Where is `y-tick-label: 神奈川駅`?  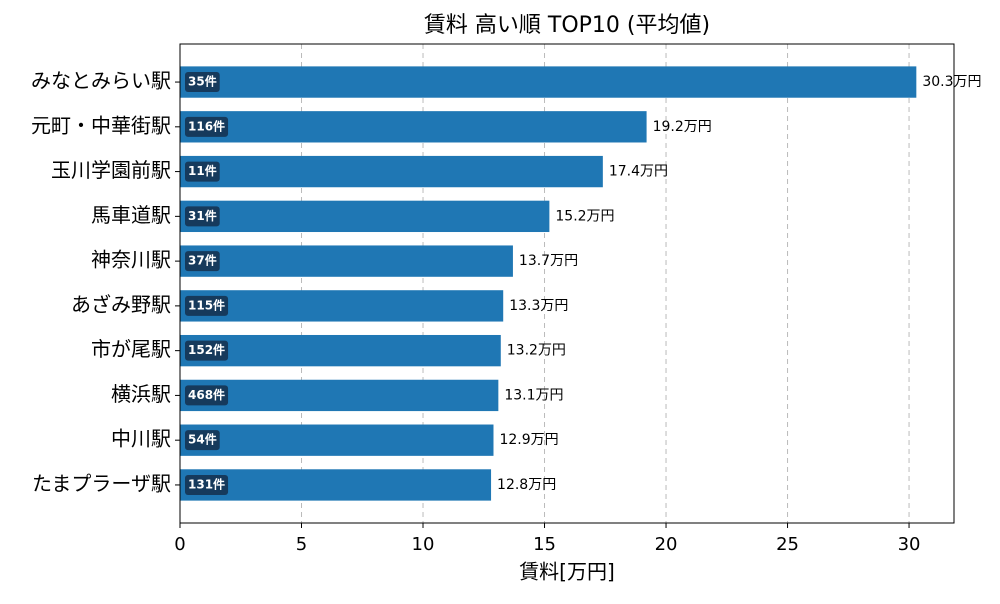 y-tick-label: 神奈川駅 is located at coordinates (131, 260).